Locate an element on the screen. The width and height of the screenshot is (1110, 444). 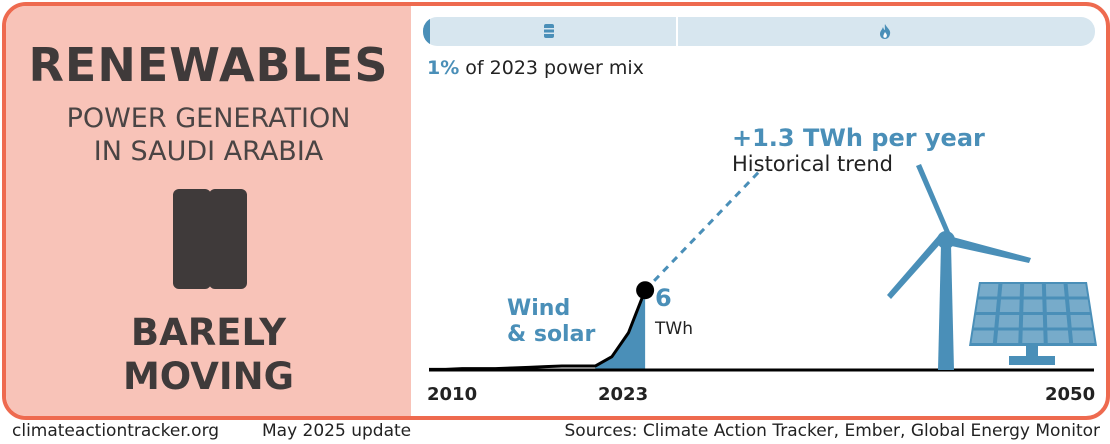
power-mix-caption: 1% of 2023 power mix is located at coordinates (535, 68).